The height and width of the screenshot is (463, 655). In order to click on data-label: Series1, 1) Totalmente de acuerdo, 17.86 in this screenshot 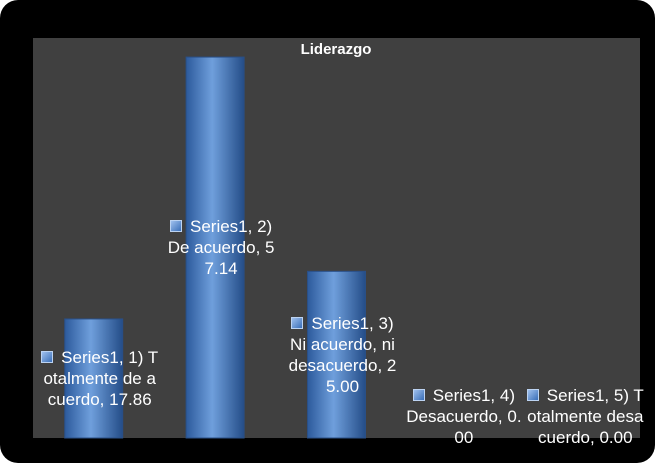, I will do `click(100, 378)`.